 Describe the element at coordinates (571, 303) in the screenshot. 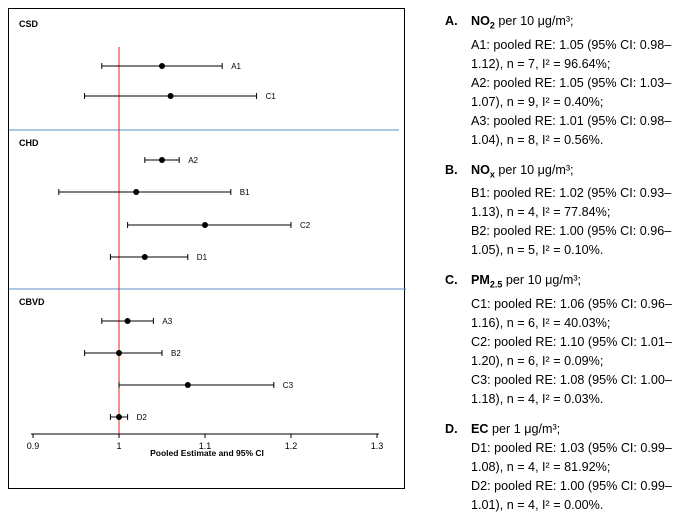

I see `legend-line: C1: pooled RE: 1.06 (95% CI: 0.96–` at that location.